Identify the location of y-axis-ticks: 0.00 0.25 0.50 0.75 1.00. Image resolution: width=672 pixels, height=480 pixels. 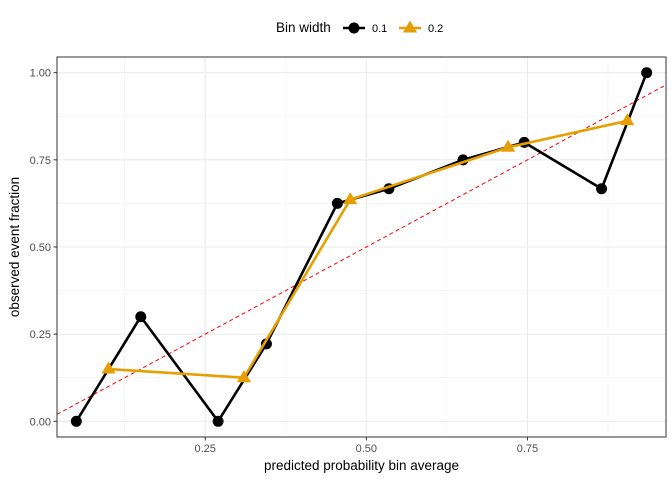
(43, 248).